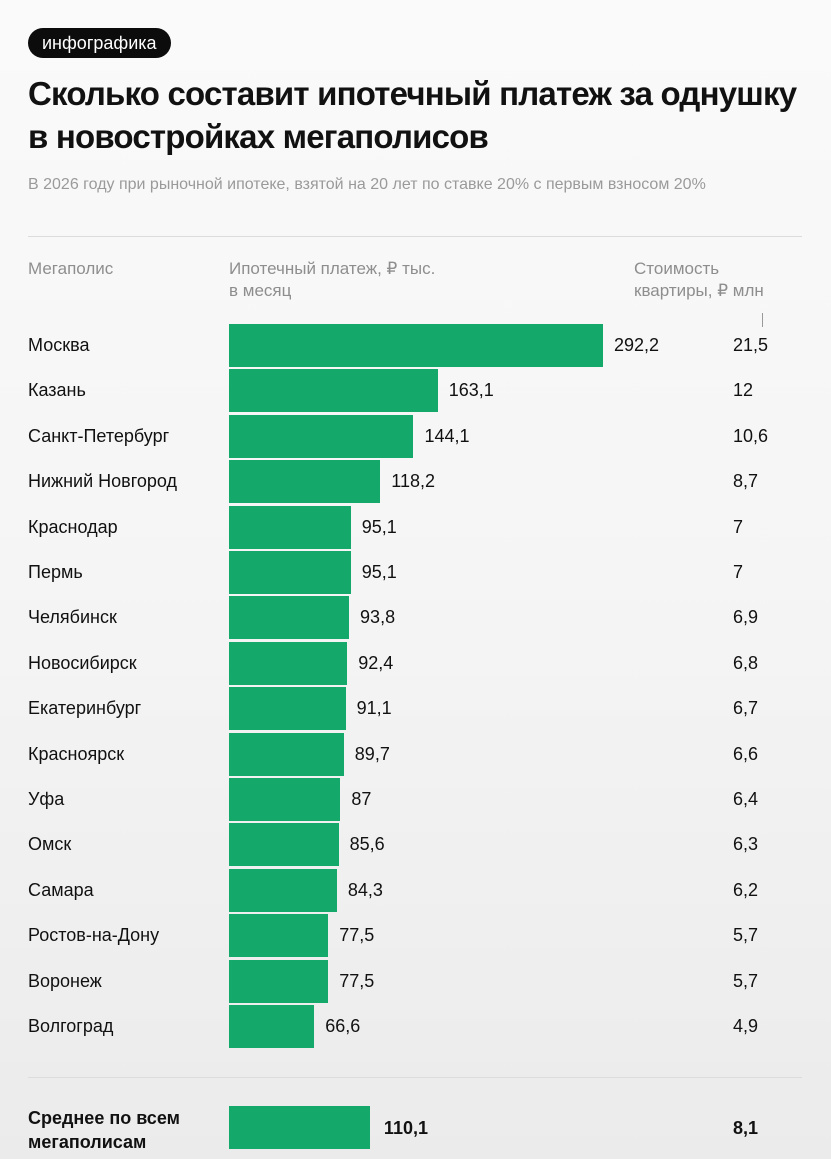 This screenshot has height=1159, width=831. Describe the element at coordinates (413, 481) in the screenshot. I see `value-label: 118,2` at that location.